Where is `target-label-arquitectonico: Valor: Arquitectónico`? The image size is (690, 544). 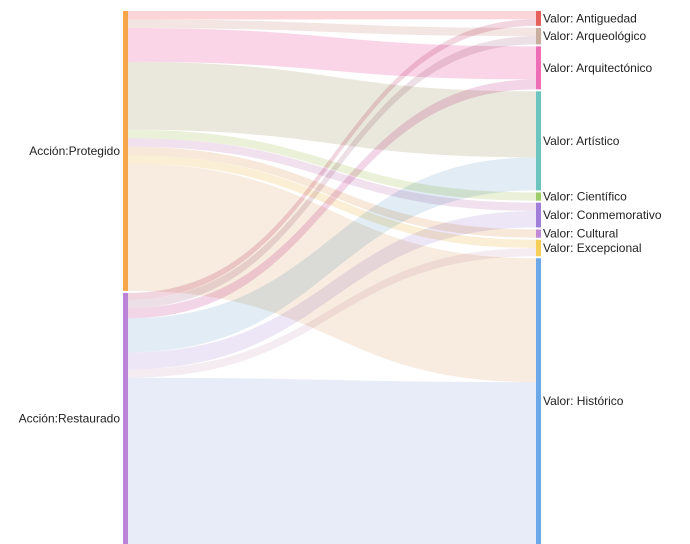 target-label-arquitectonico: Valor: Arquitectónico is located at coordinates (597, 68).